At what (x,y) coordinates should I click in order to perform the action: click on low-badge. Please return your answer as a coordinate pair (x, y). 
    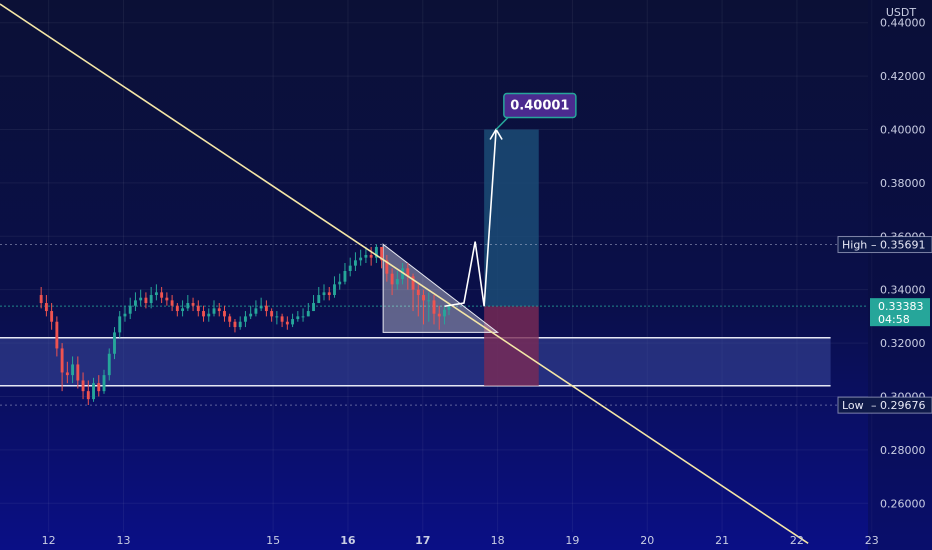
    Looking at the image, I should click on (884, 405).